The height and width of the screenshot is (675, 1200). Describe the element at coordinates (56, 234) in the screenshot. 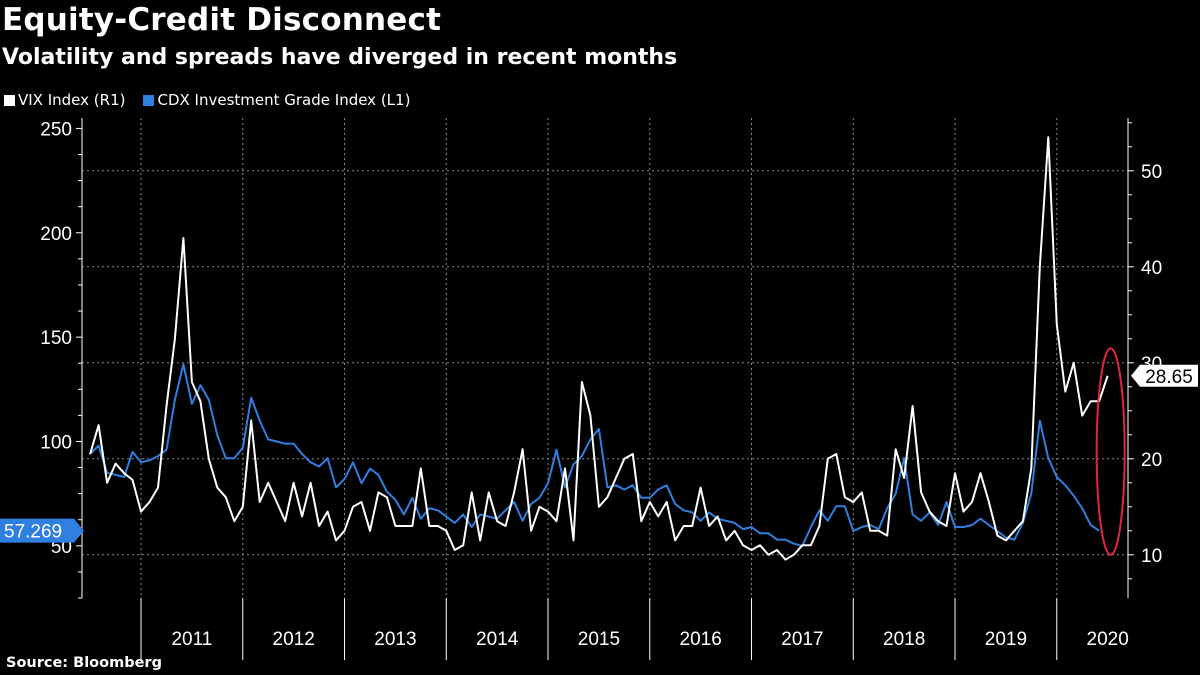

I see `left-tick-label-200: 200` at that location.